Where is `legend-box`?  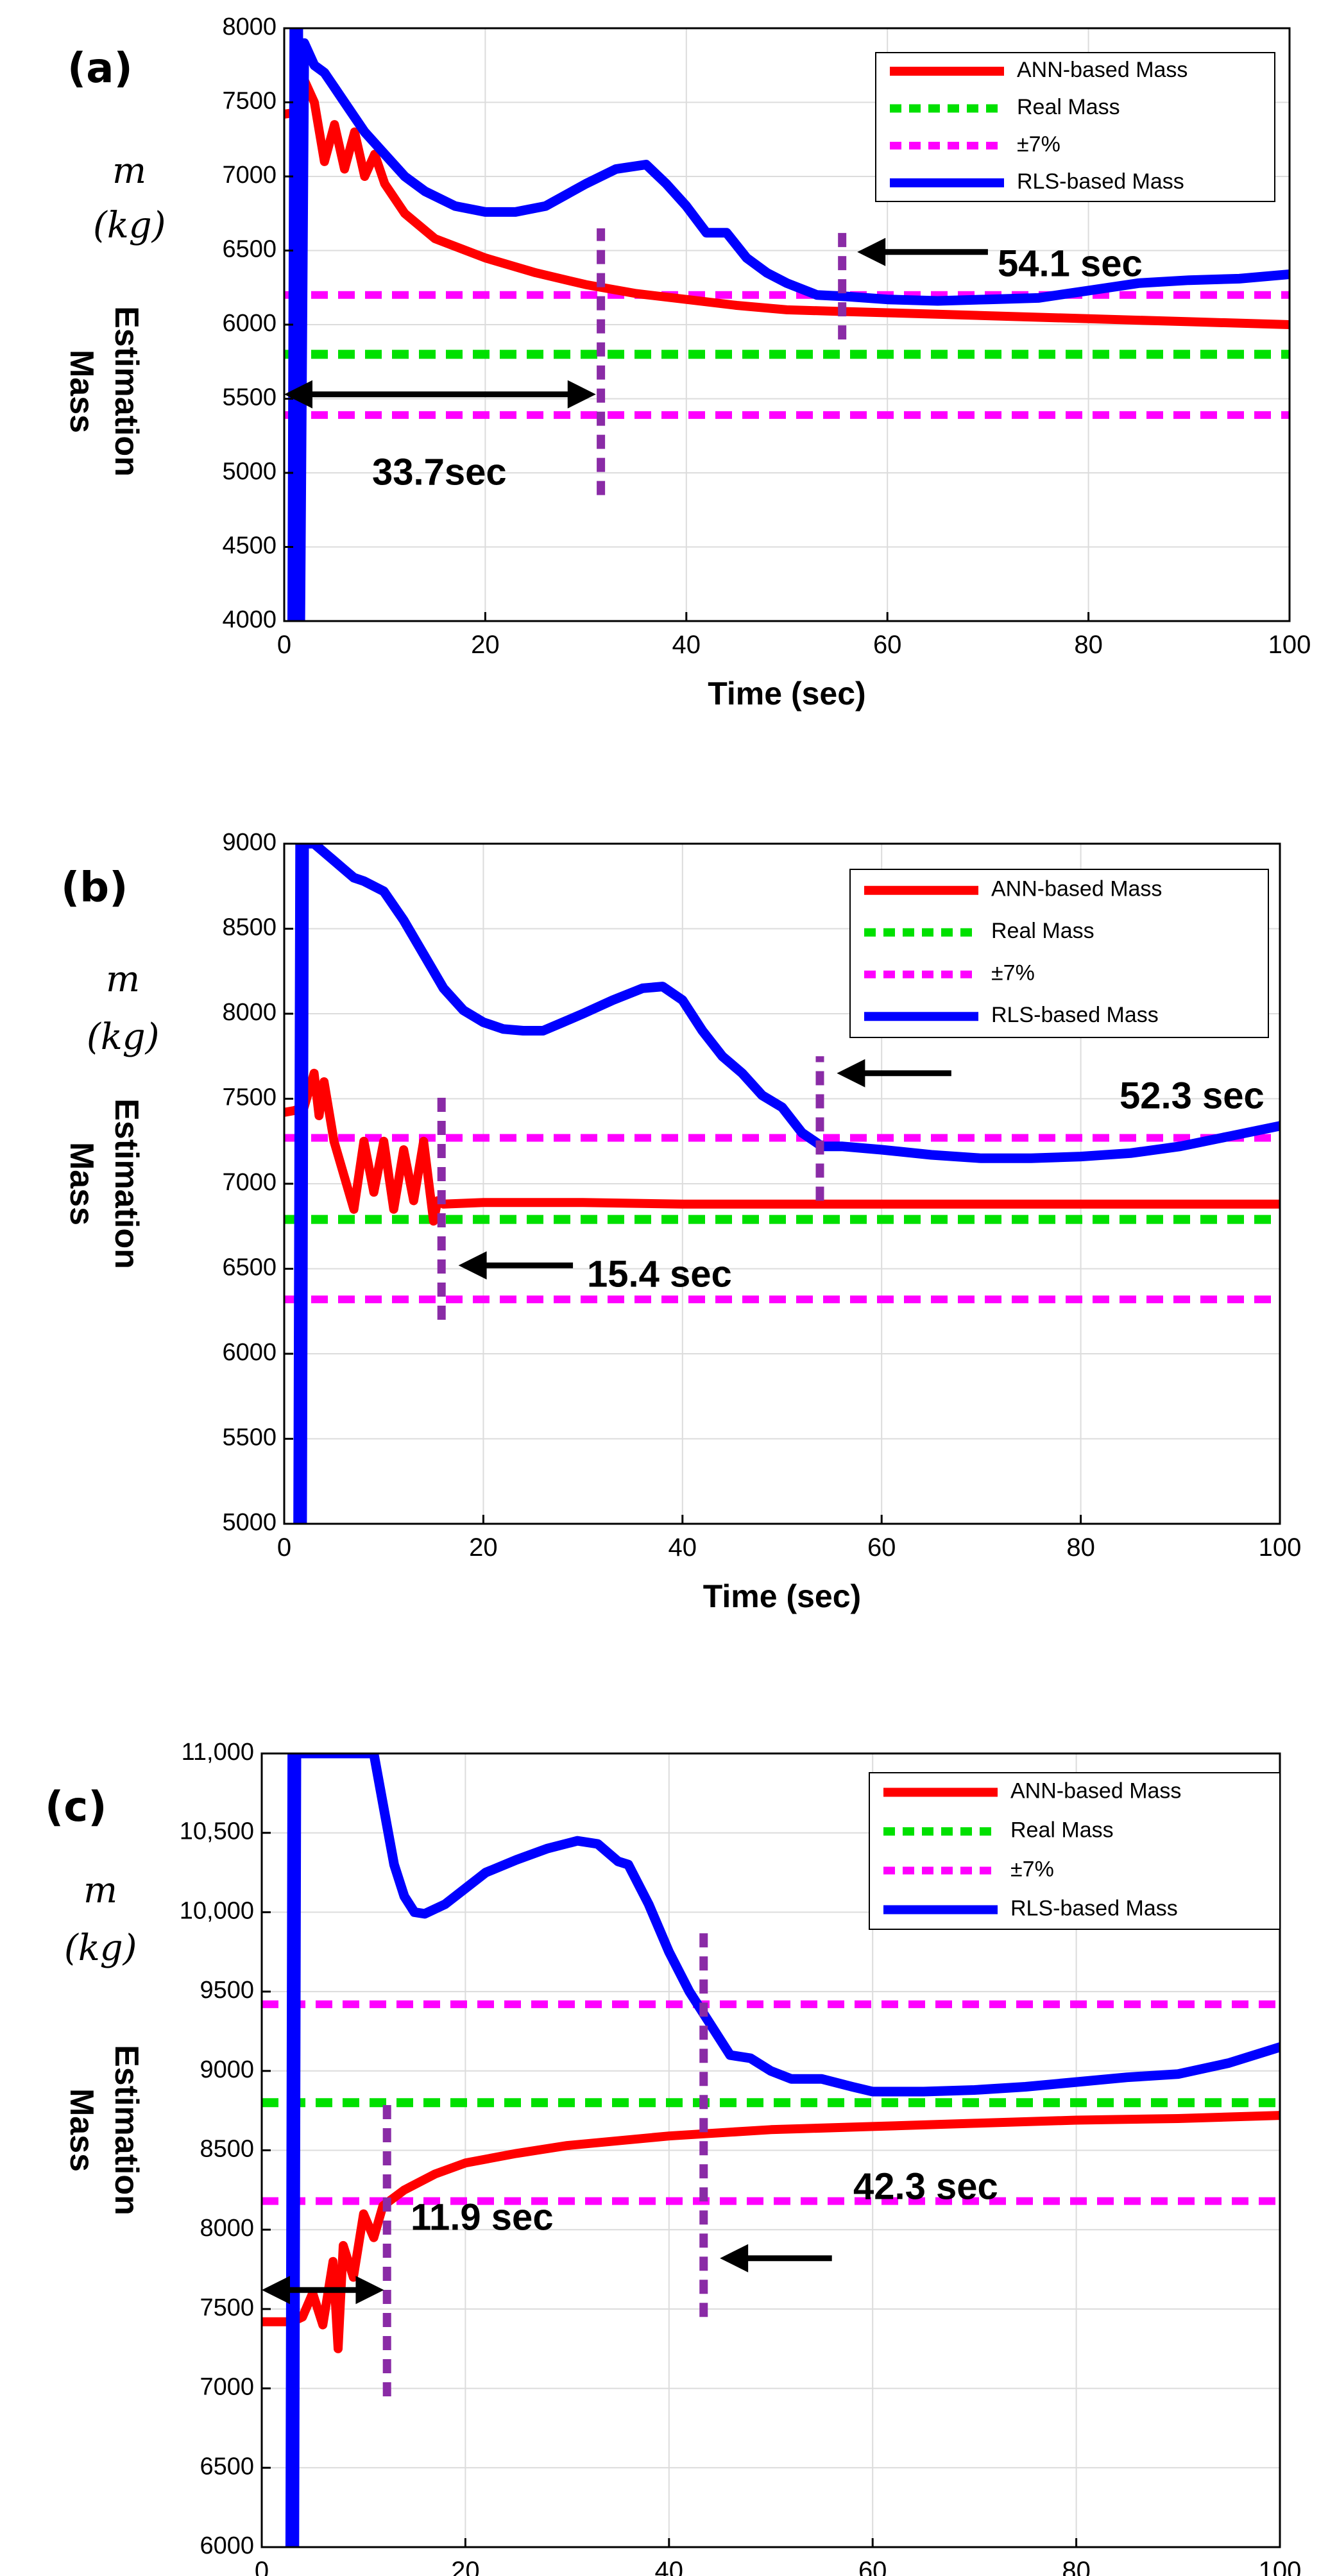
legend-box is located at coordinates (1059, 953).